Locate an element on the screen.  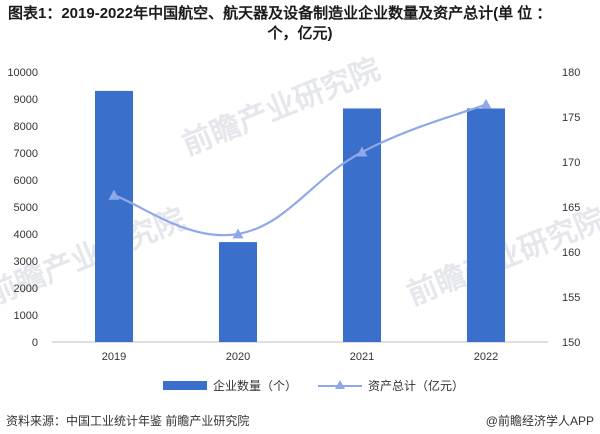
y-right-tick-label: 160 is located at coordinates (571, 253).